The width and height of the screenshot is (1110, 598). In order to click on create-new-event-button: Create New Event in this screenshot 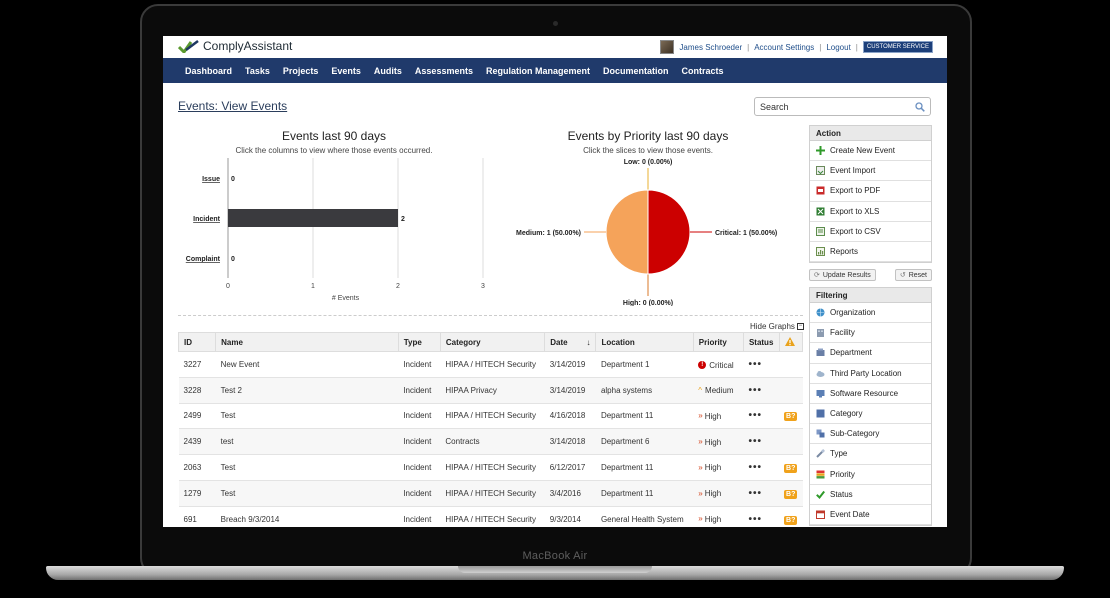, I will do `click(870, 151)`.